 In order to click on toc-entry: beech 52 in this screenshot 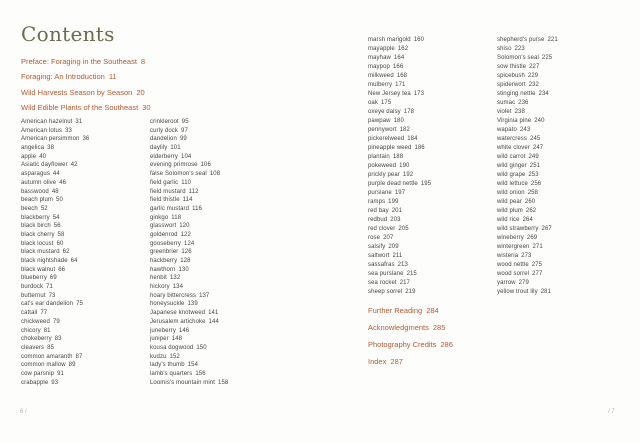, I will do `click(86, 209)`.